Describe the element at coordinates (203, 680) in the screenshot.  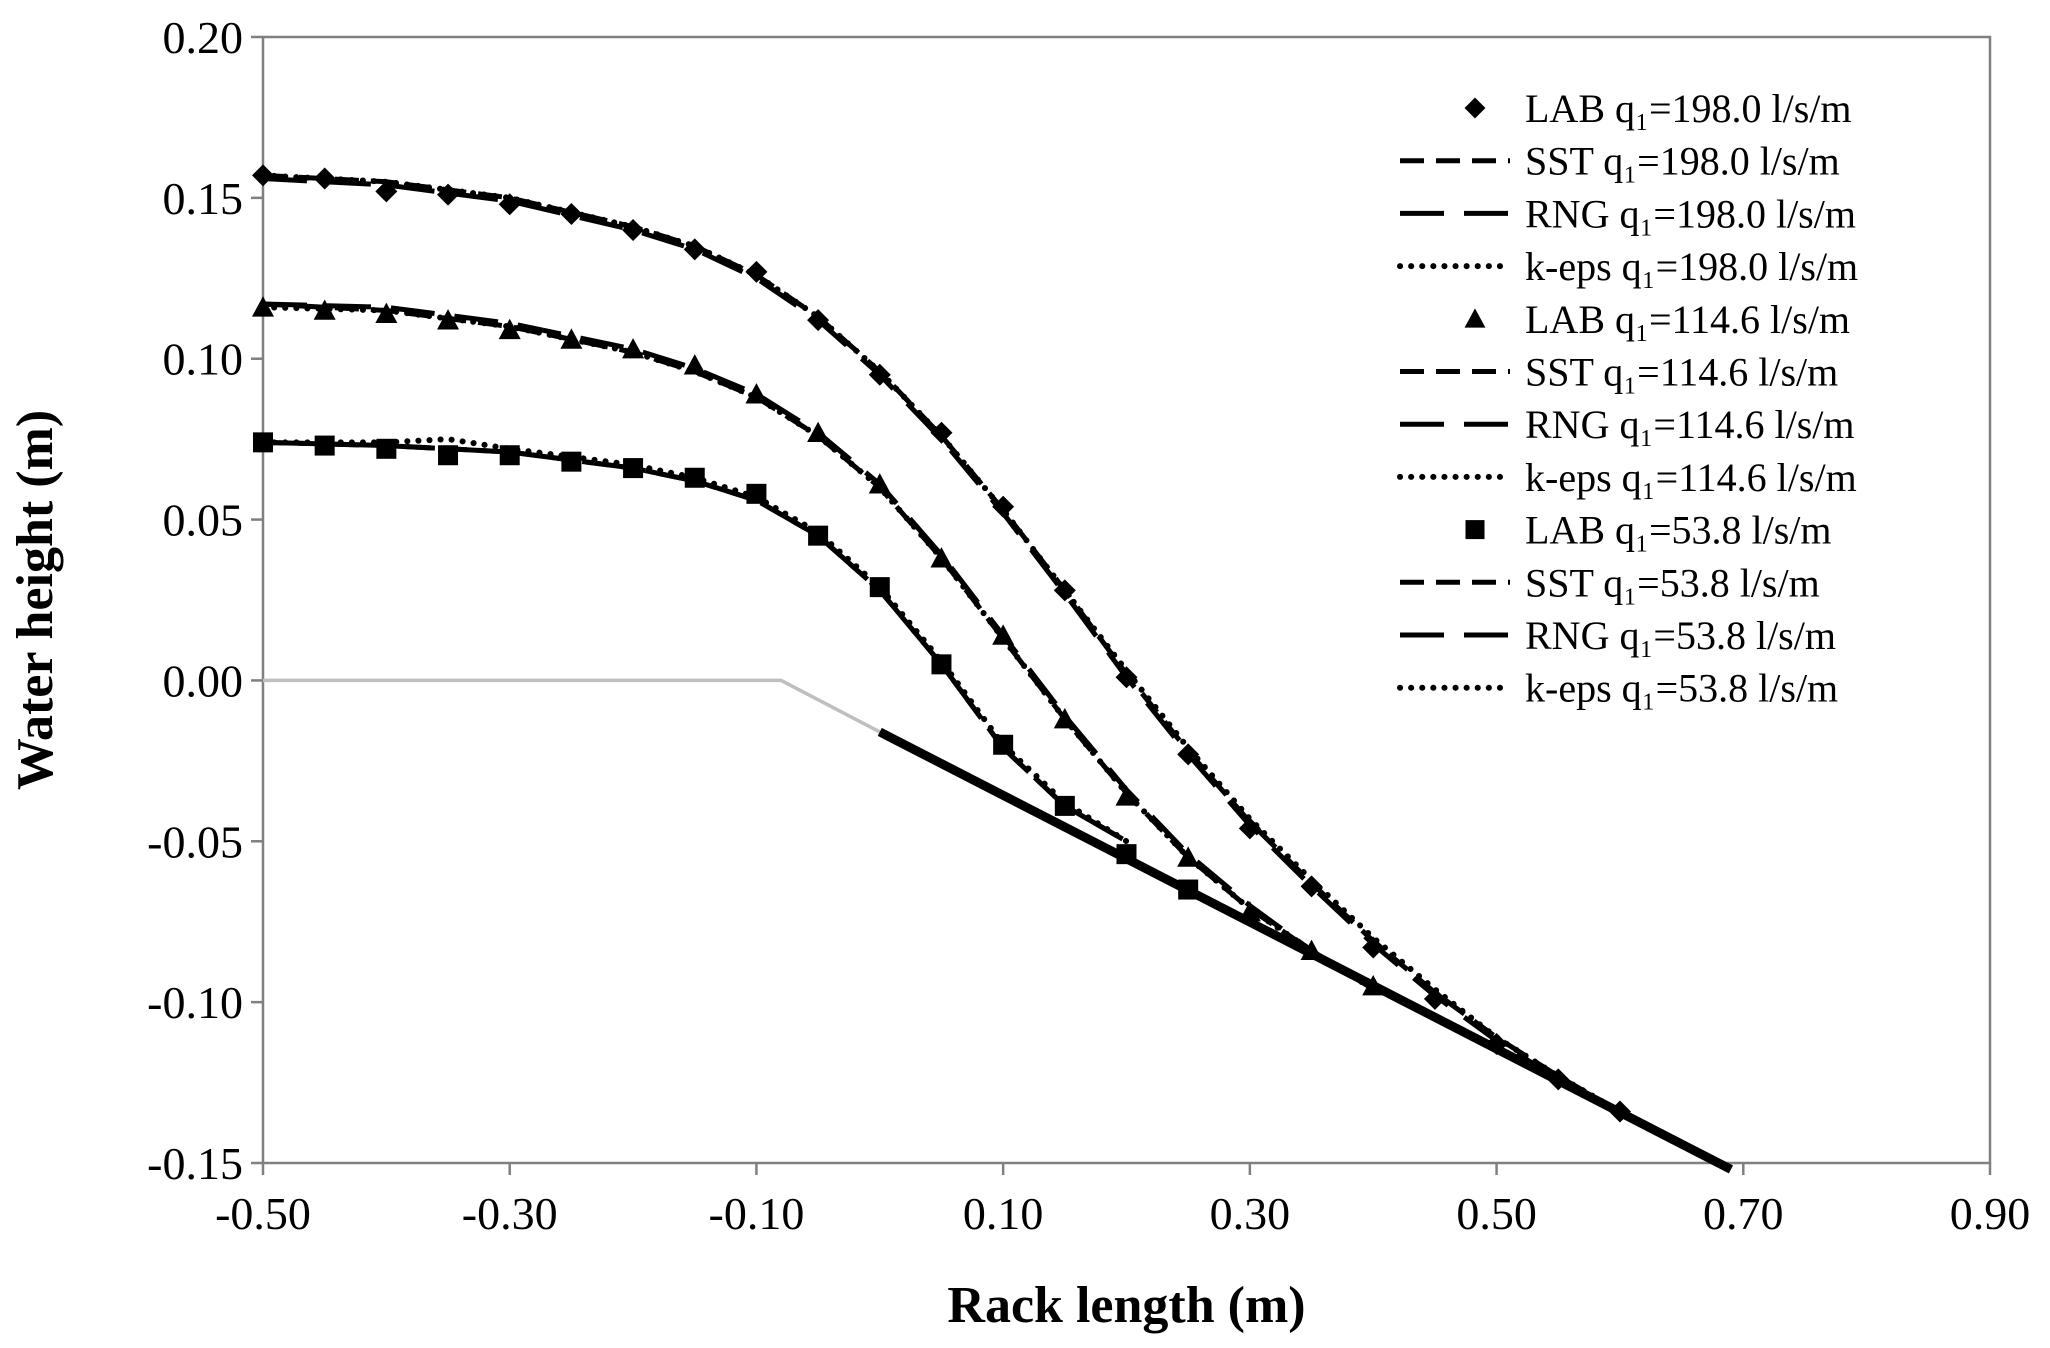
I see `y-tick-label: 0.00` at that location.